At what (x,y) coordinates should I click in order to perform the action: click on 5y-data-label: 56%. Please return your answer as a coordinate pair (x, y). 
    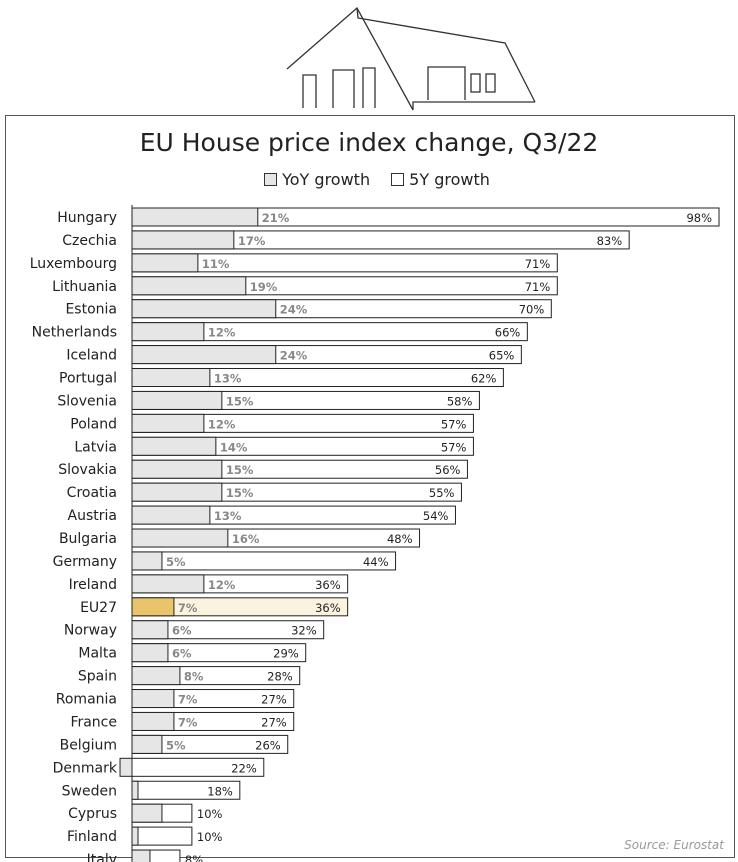
    Looking at the image, I should click on (448, 470).